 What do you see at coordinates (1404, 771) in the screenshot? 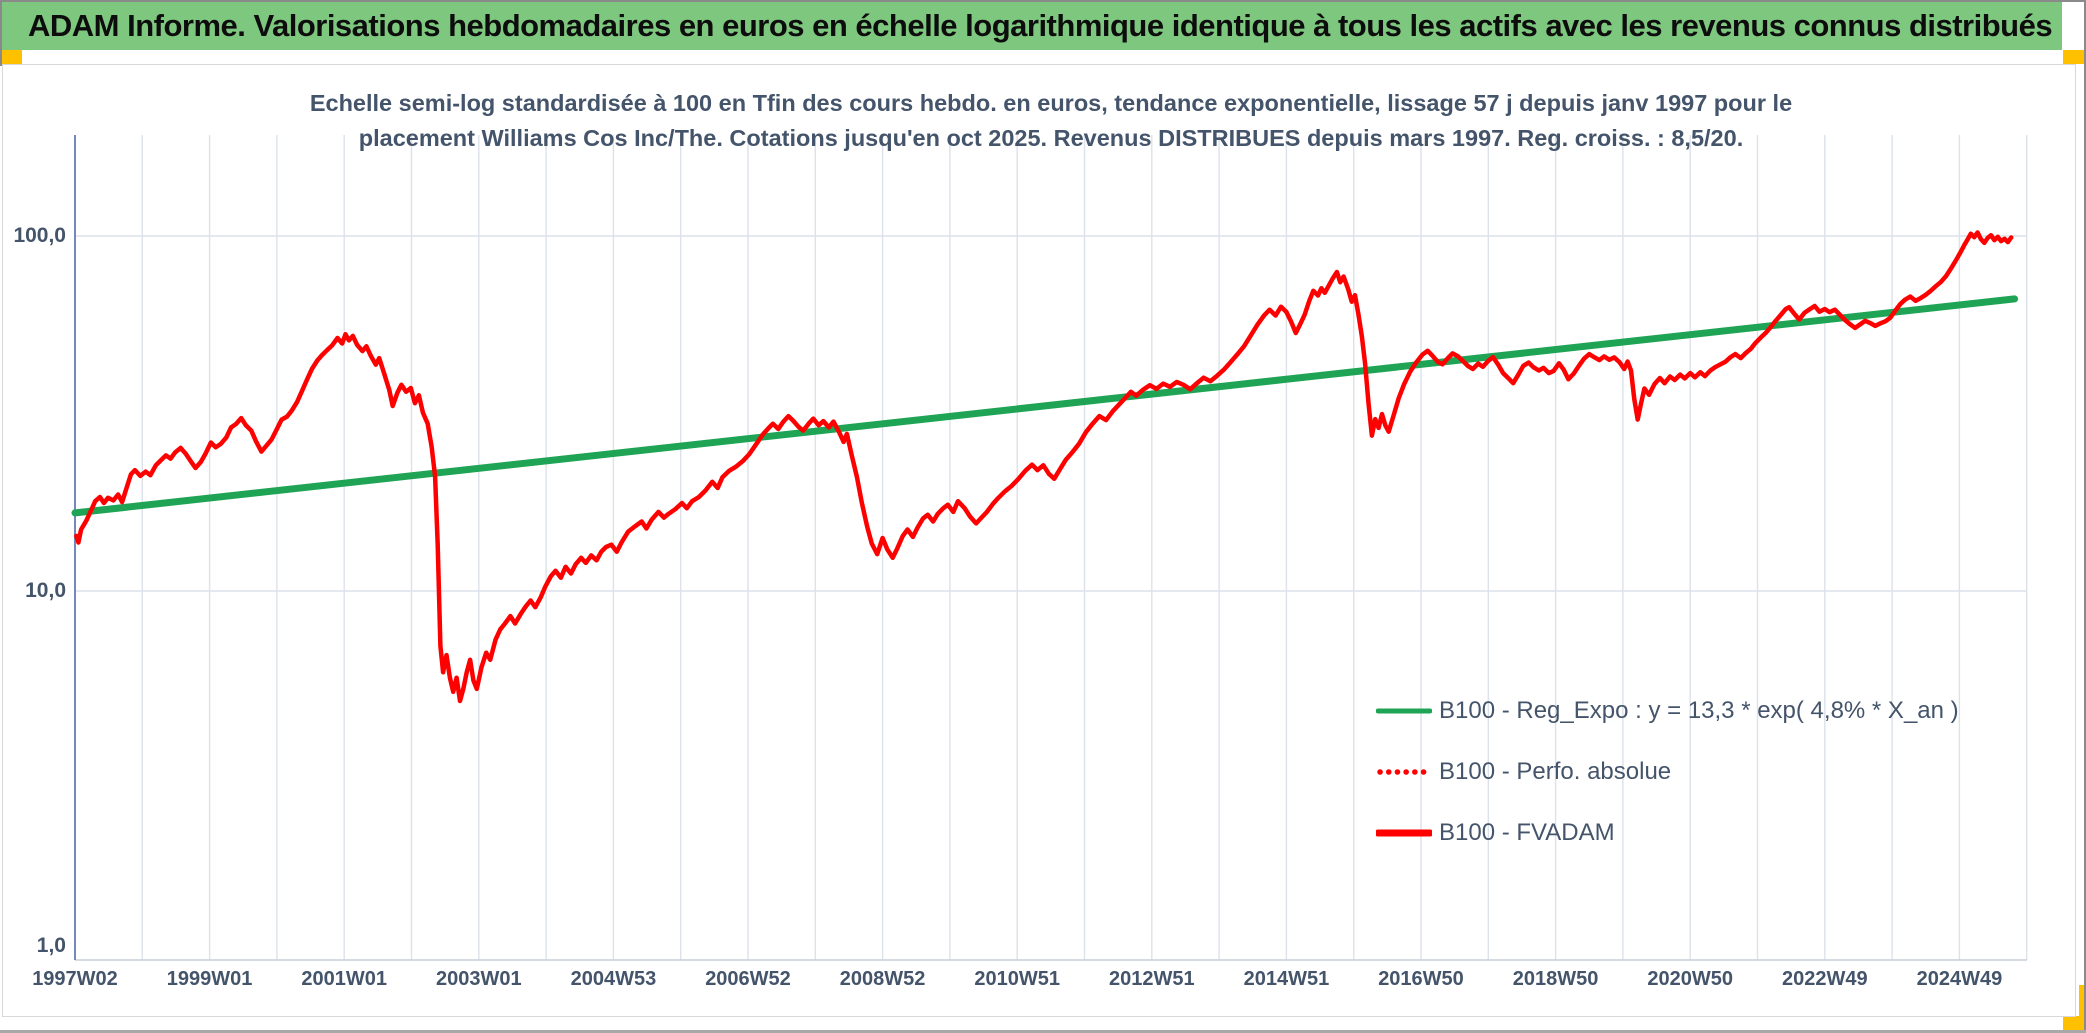
I see `red-dotted-line-icon` at bounding box center [1404, 771].